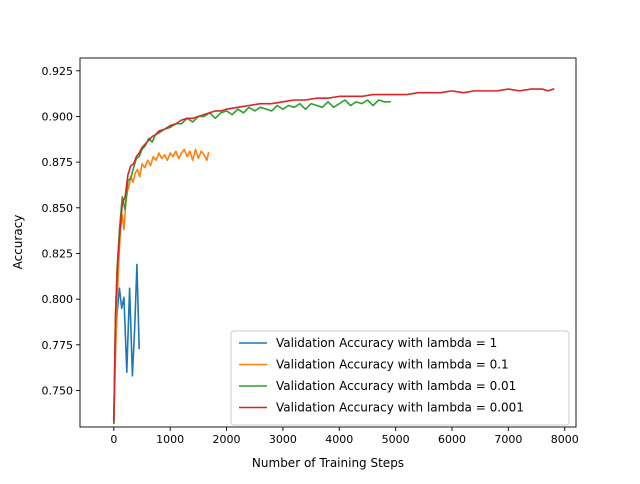 The height and width of the screenshot is (484, 640). What do you see at coordinates (18, 242) in the screenshot?
I see `y-axis-label: Accuracy` at bounding box center [18, 242].